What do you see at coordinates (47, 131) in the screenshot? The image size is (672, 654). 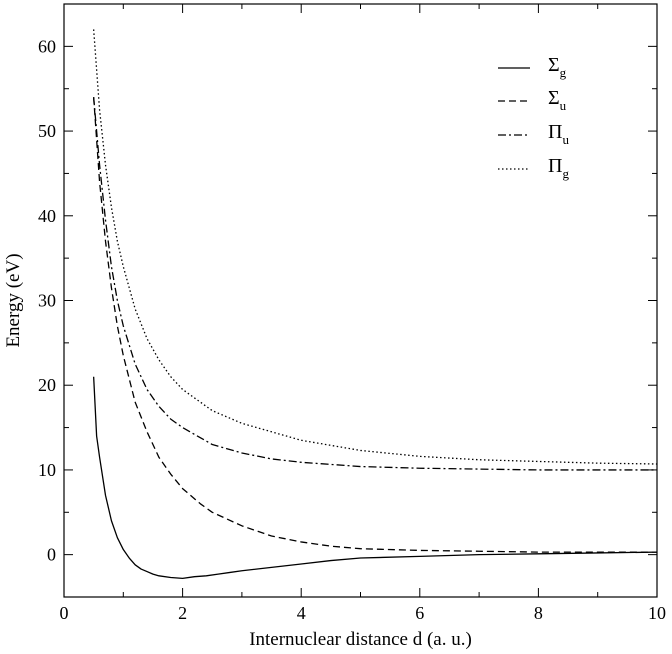 I see `y-tick-label: 50` at bounding box center [47, 131].